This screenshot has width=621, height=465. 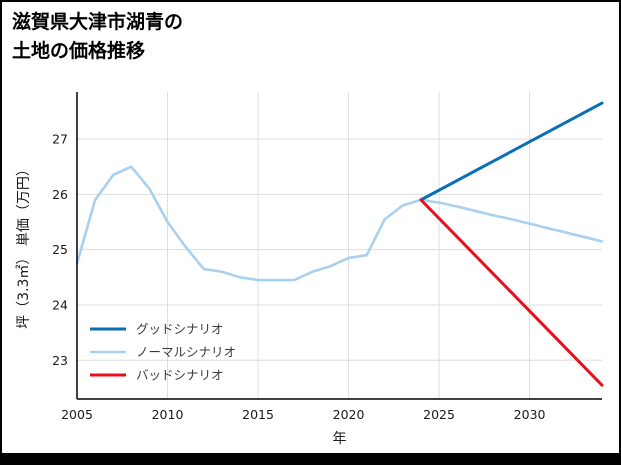 What do you see at coordinates (98, 22) in the screenshot?
I see `page-title-line-1: 滋賀県大津市湖青の` at bounding box center [98, 22].